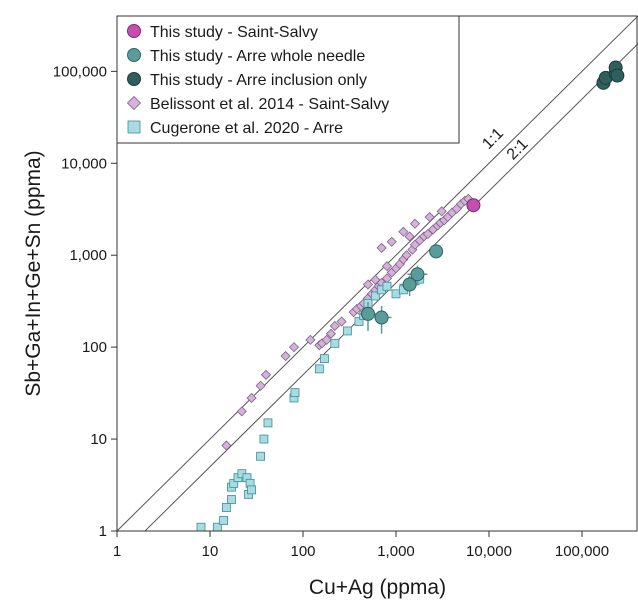  What do you see at coordinates (33, 273) in the screenshot?
I see `y-axis-title: Sb+Ga+In+Ge+Sn (ppma)` at bounding box center [33, 273].